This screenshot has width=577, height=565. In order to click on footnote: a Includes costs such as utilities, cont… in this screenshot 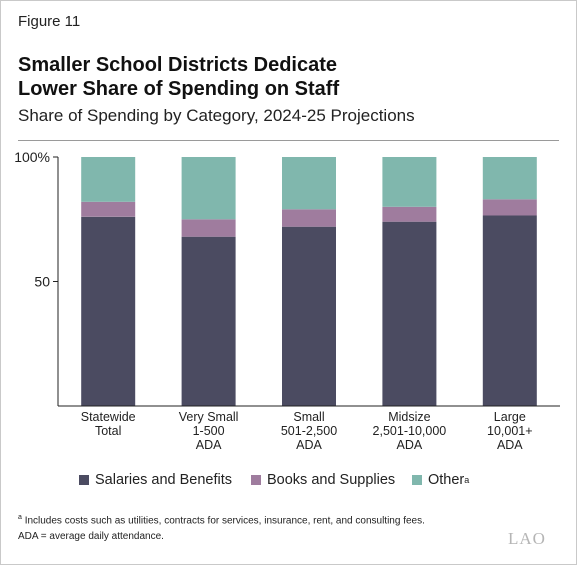, I will do `click(221, 520)`.